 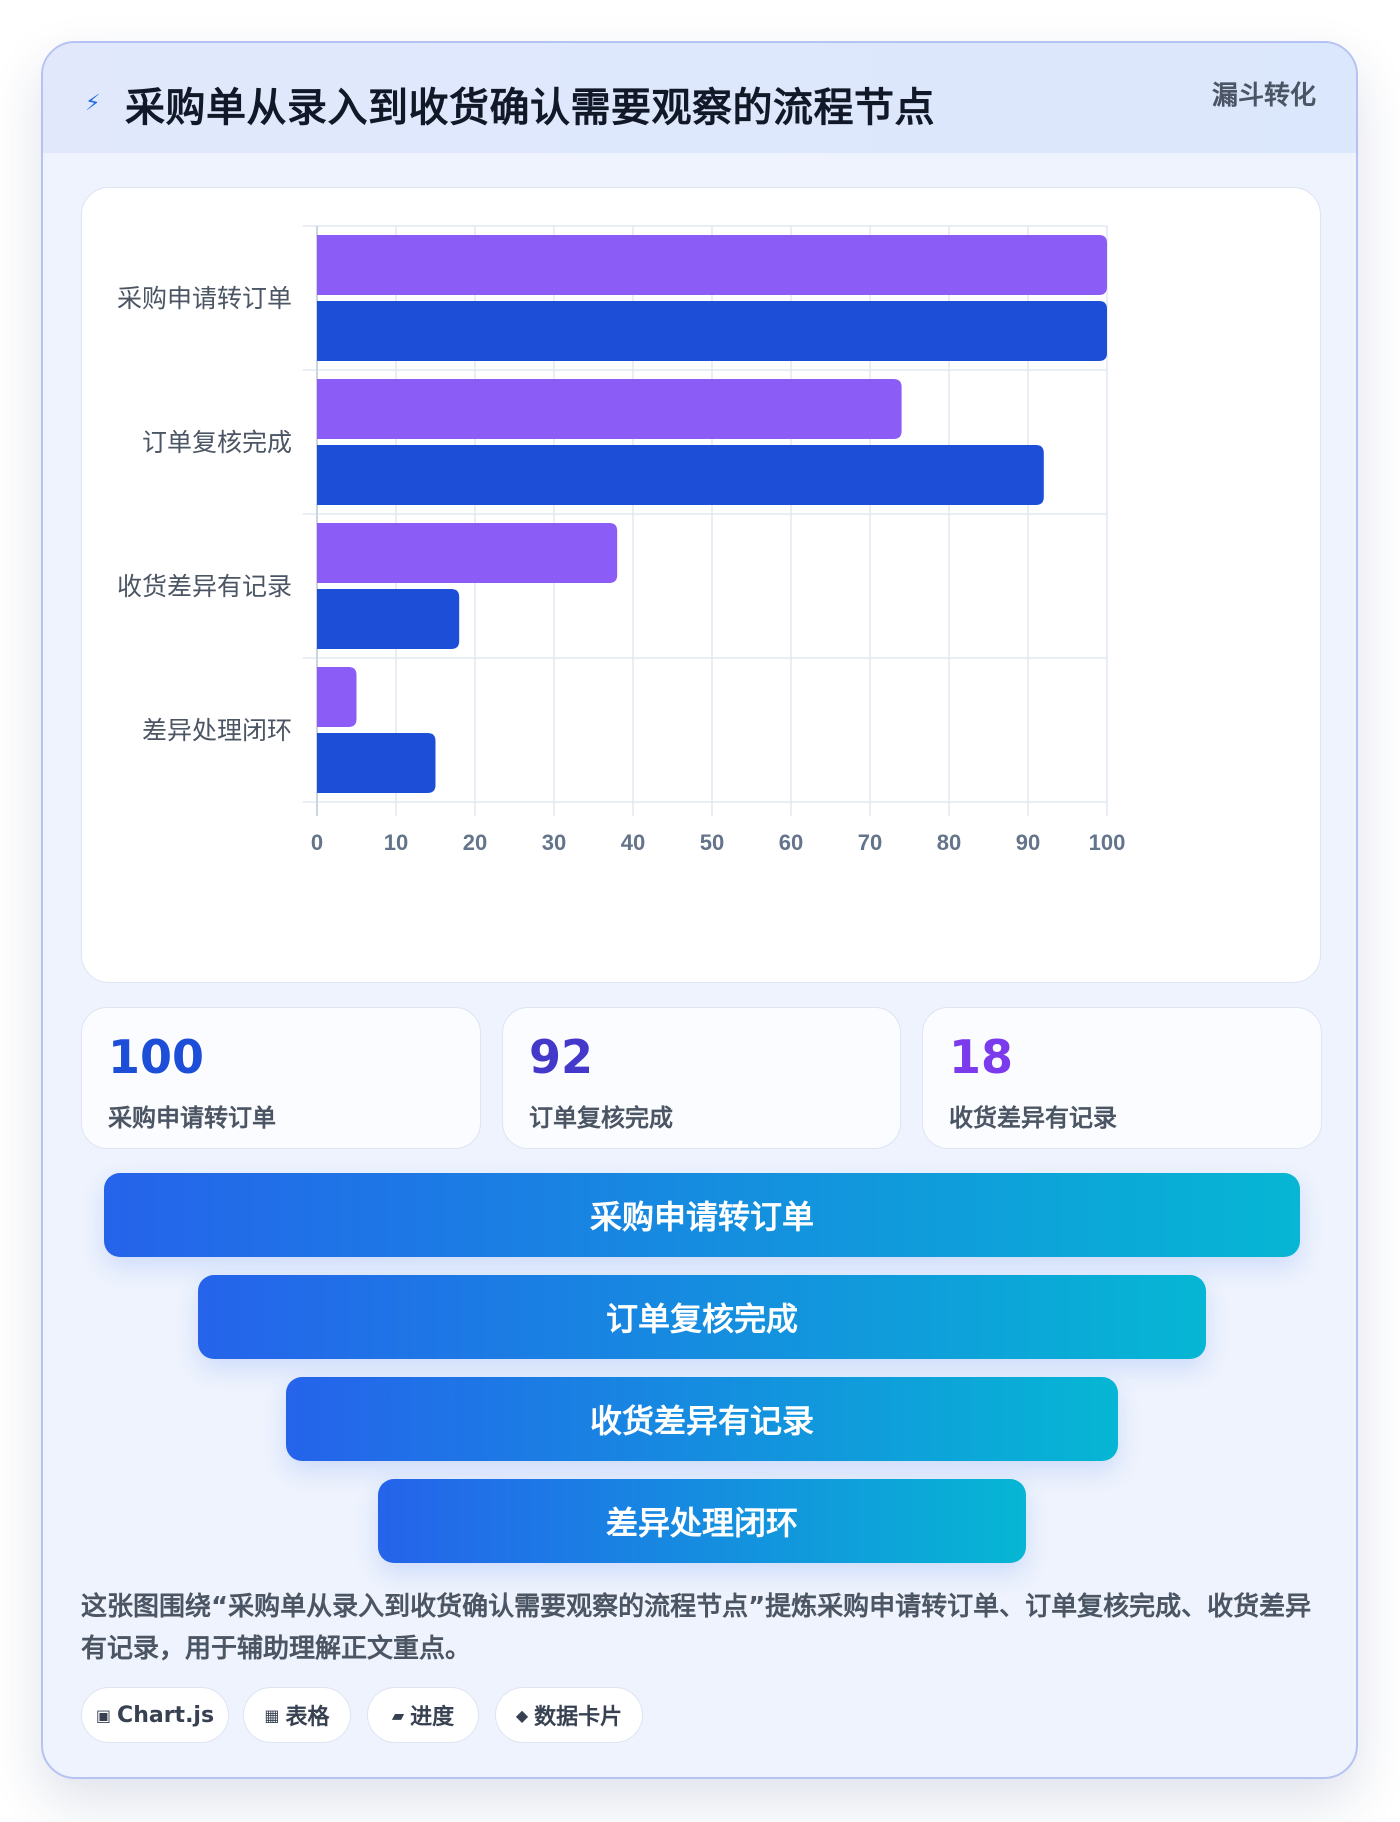 What do you see at coordinates (601, 1118) in the screenshot?
I see `stat-label: 订单复核完成` at bounding box center [601, 1118].